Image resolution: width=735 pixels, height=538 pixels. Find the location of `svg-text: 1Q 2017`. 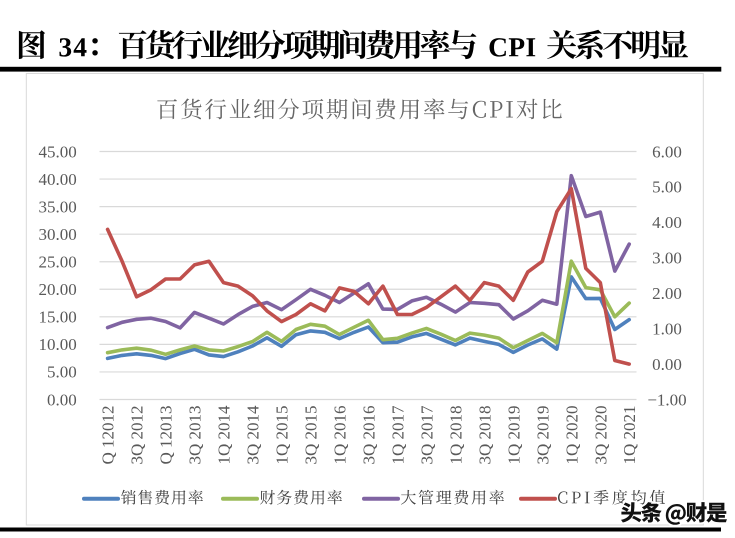

svg-text: 1Q 2017 is located at coordinates (397, 435).